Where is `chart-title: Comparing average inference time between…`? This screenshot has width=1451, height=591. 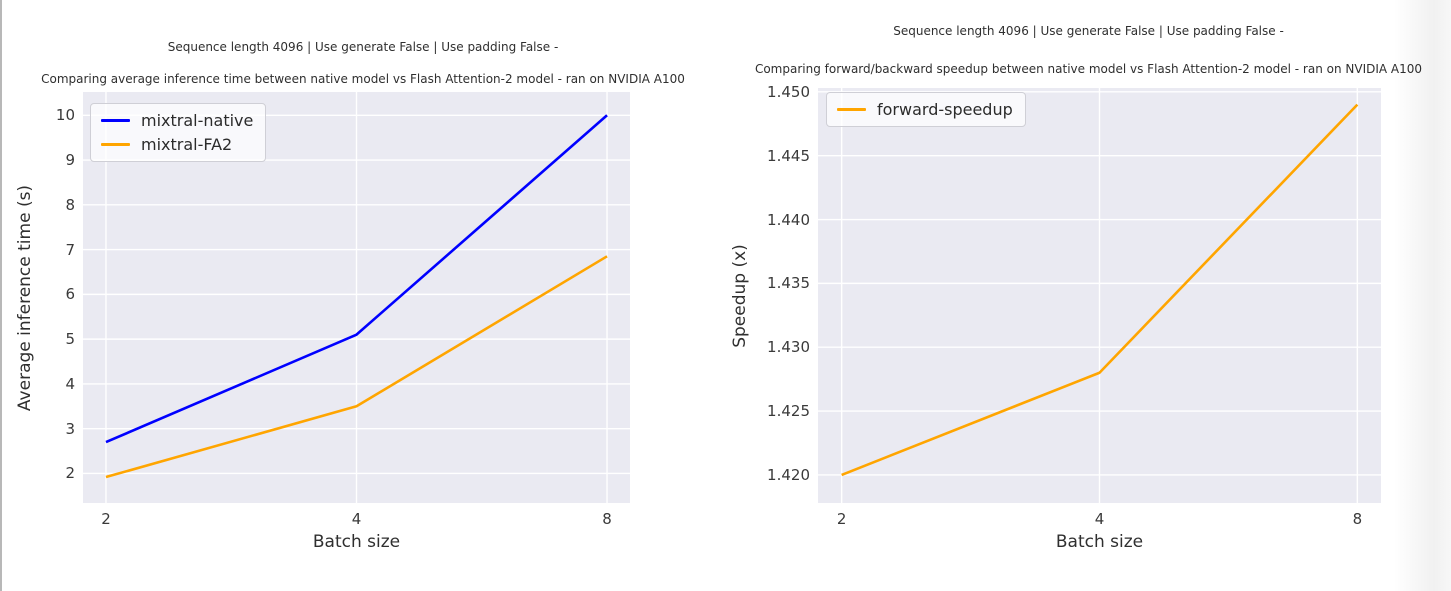
chart-title: Comparing average inference time between… is located at coordinates (363, 79).